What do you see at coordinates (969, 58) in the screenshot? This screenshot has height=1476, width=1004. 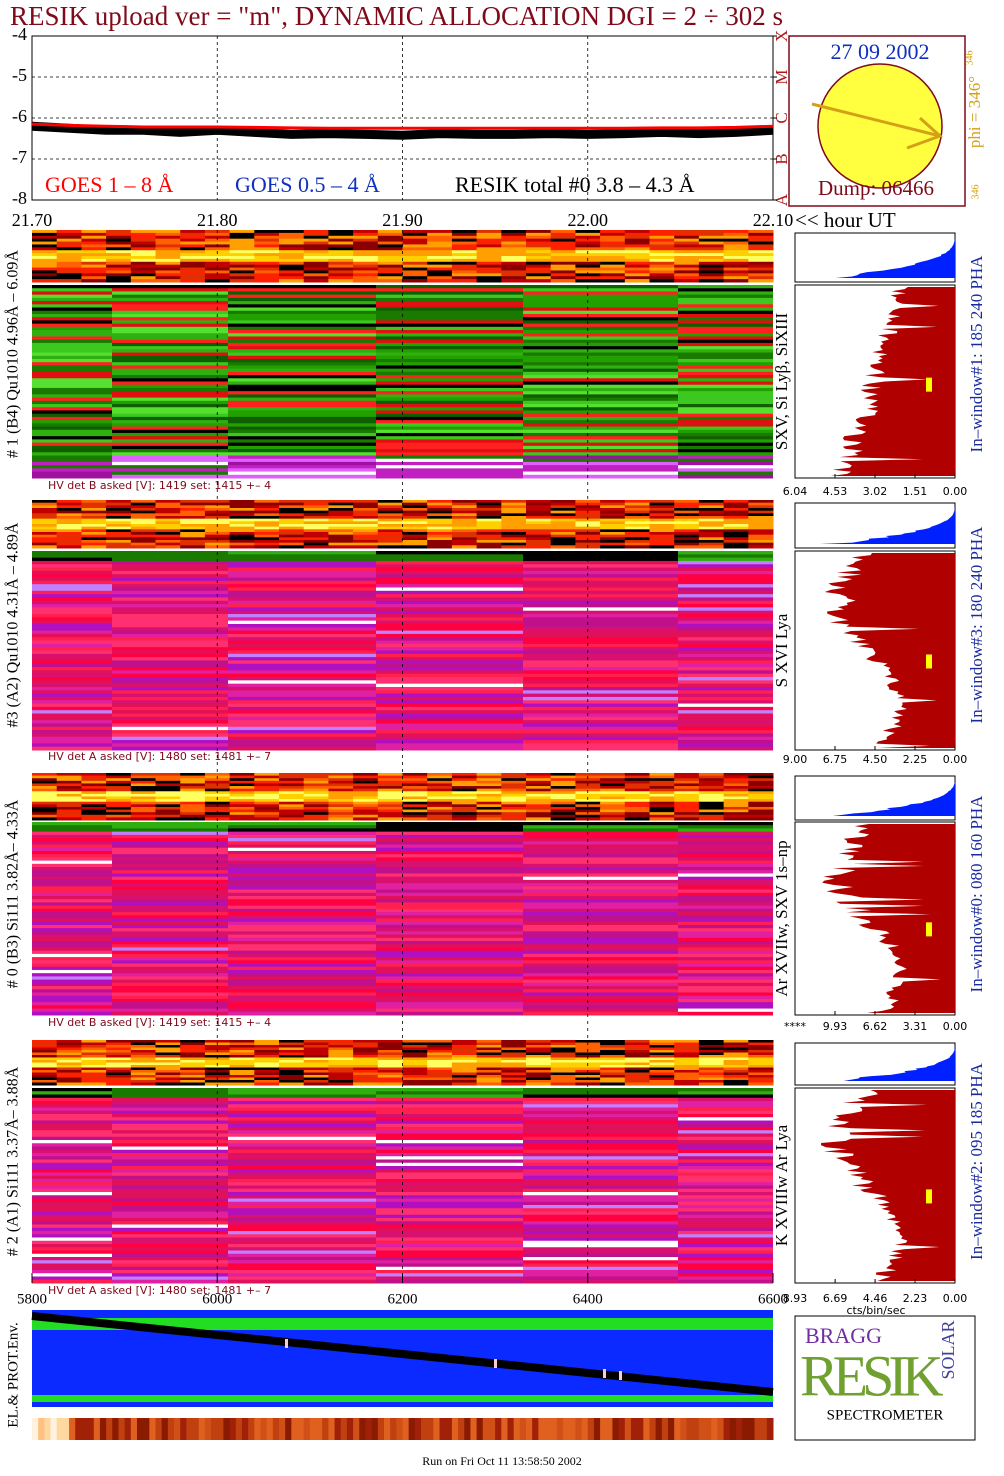 I see `phi-sup: 346` at bounding box center [969, 58].